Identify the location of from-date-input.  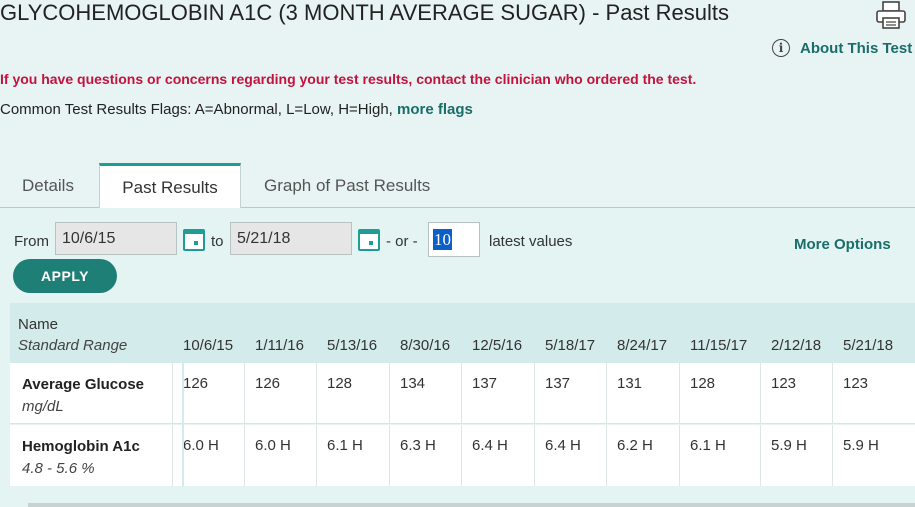
(116, 238).